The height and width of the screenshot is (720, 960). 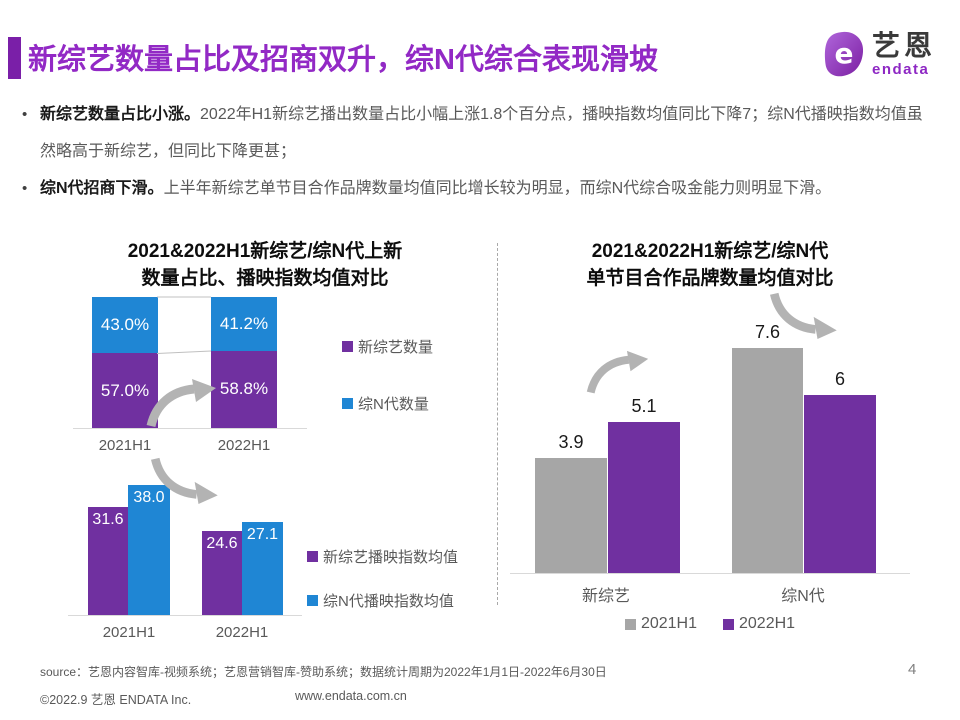 I want to click on x-axis-label: 综N代, so click(x=803, y=596).